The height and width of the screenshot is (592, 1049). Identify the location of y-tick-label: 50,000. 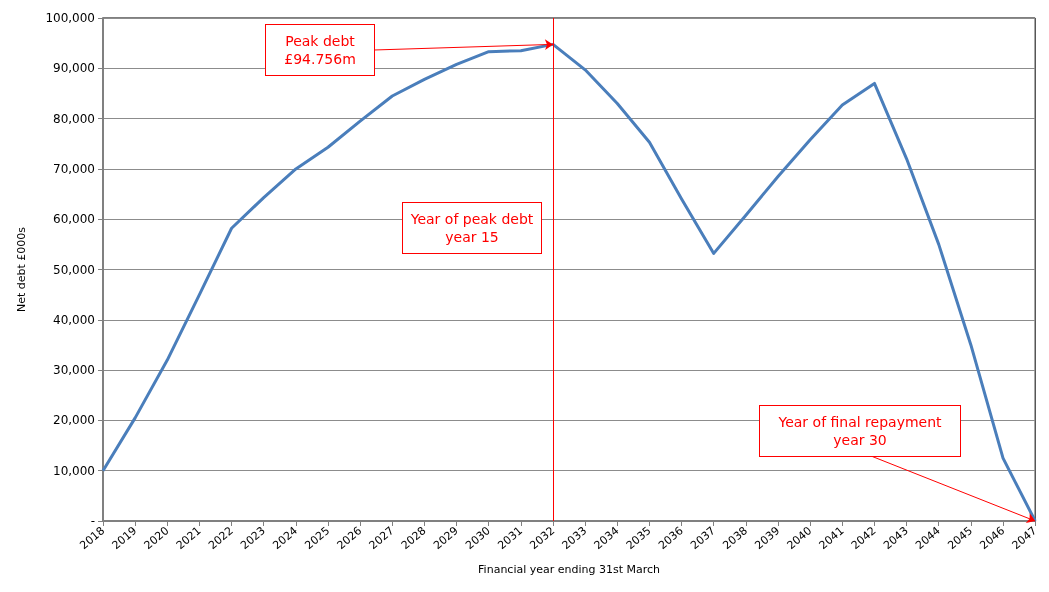
(74, 269).